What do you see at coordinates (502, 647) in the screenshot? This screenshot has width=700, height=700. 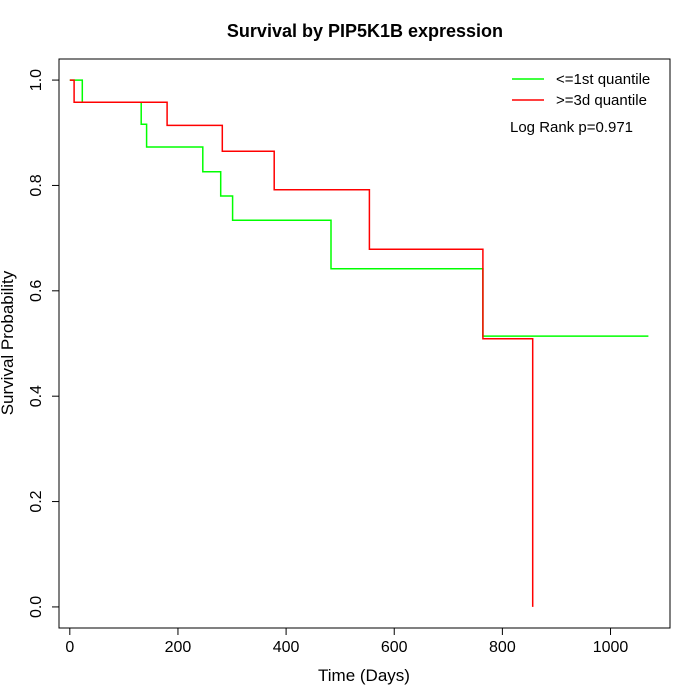 I see `x-tick-label: 800` at bounding box center [502, 647].